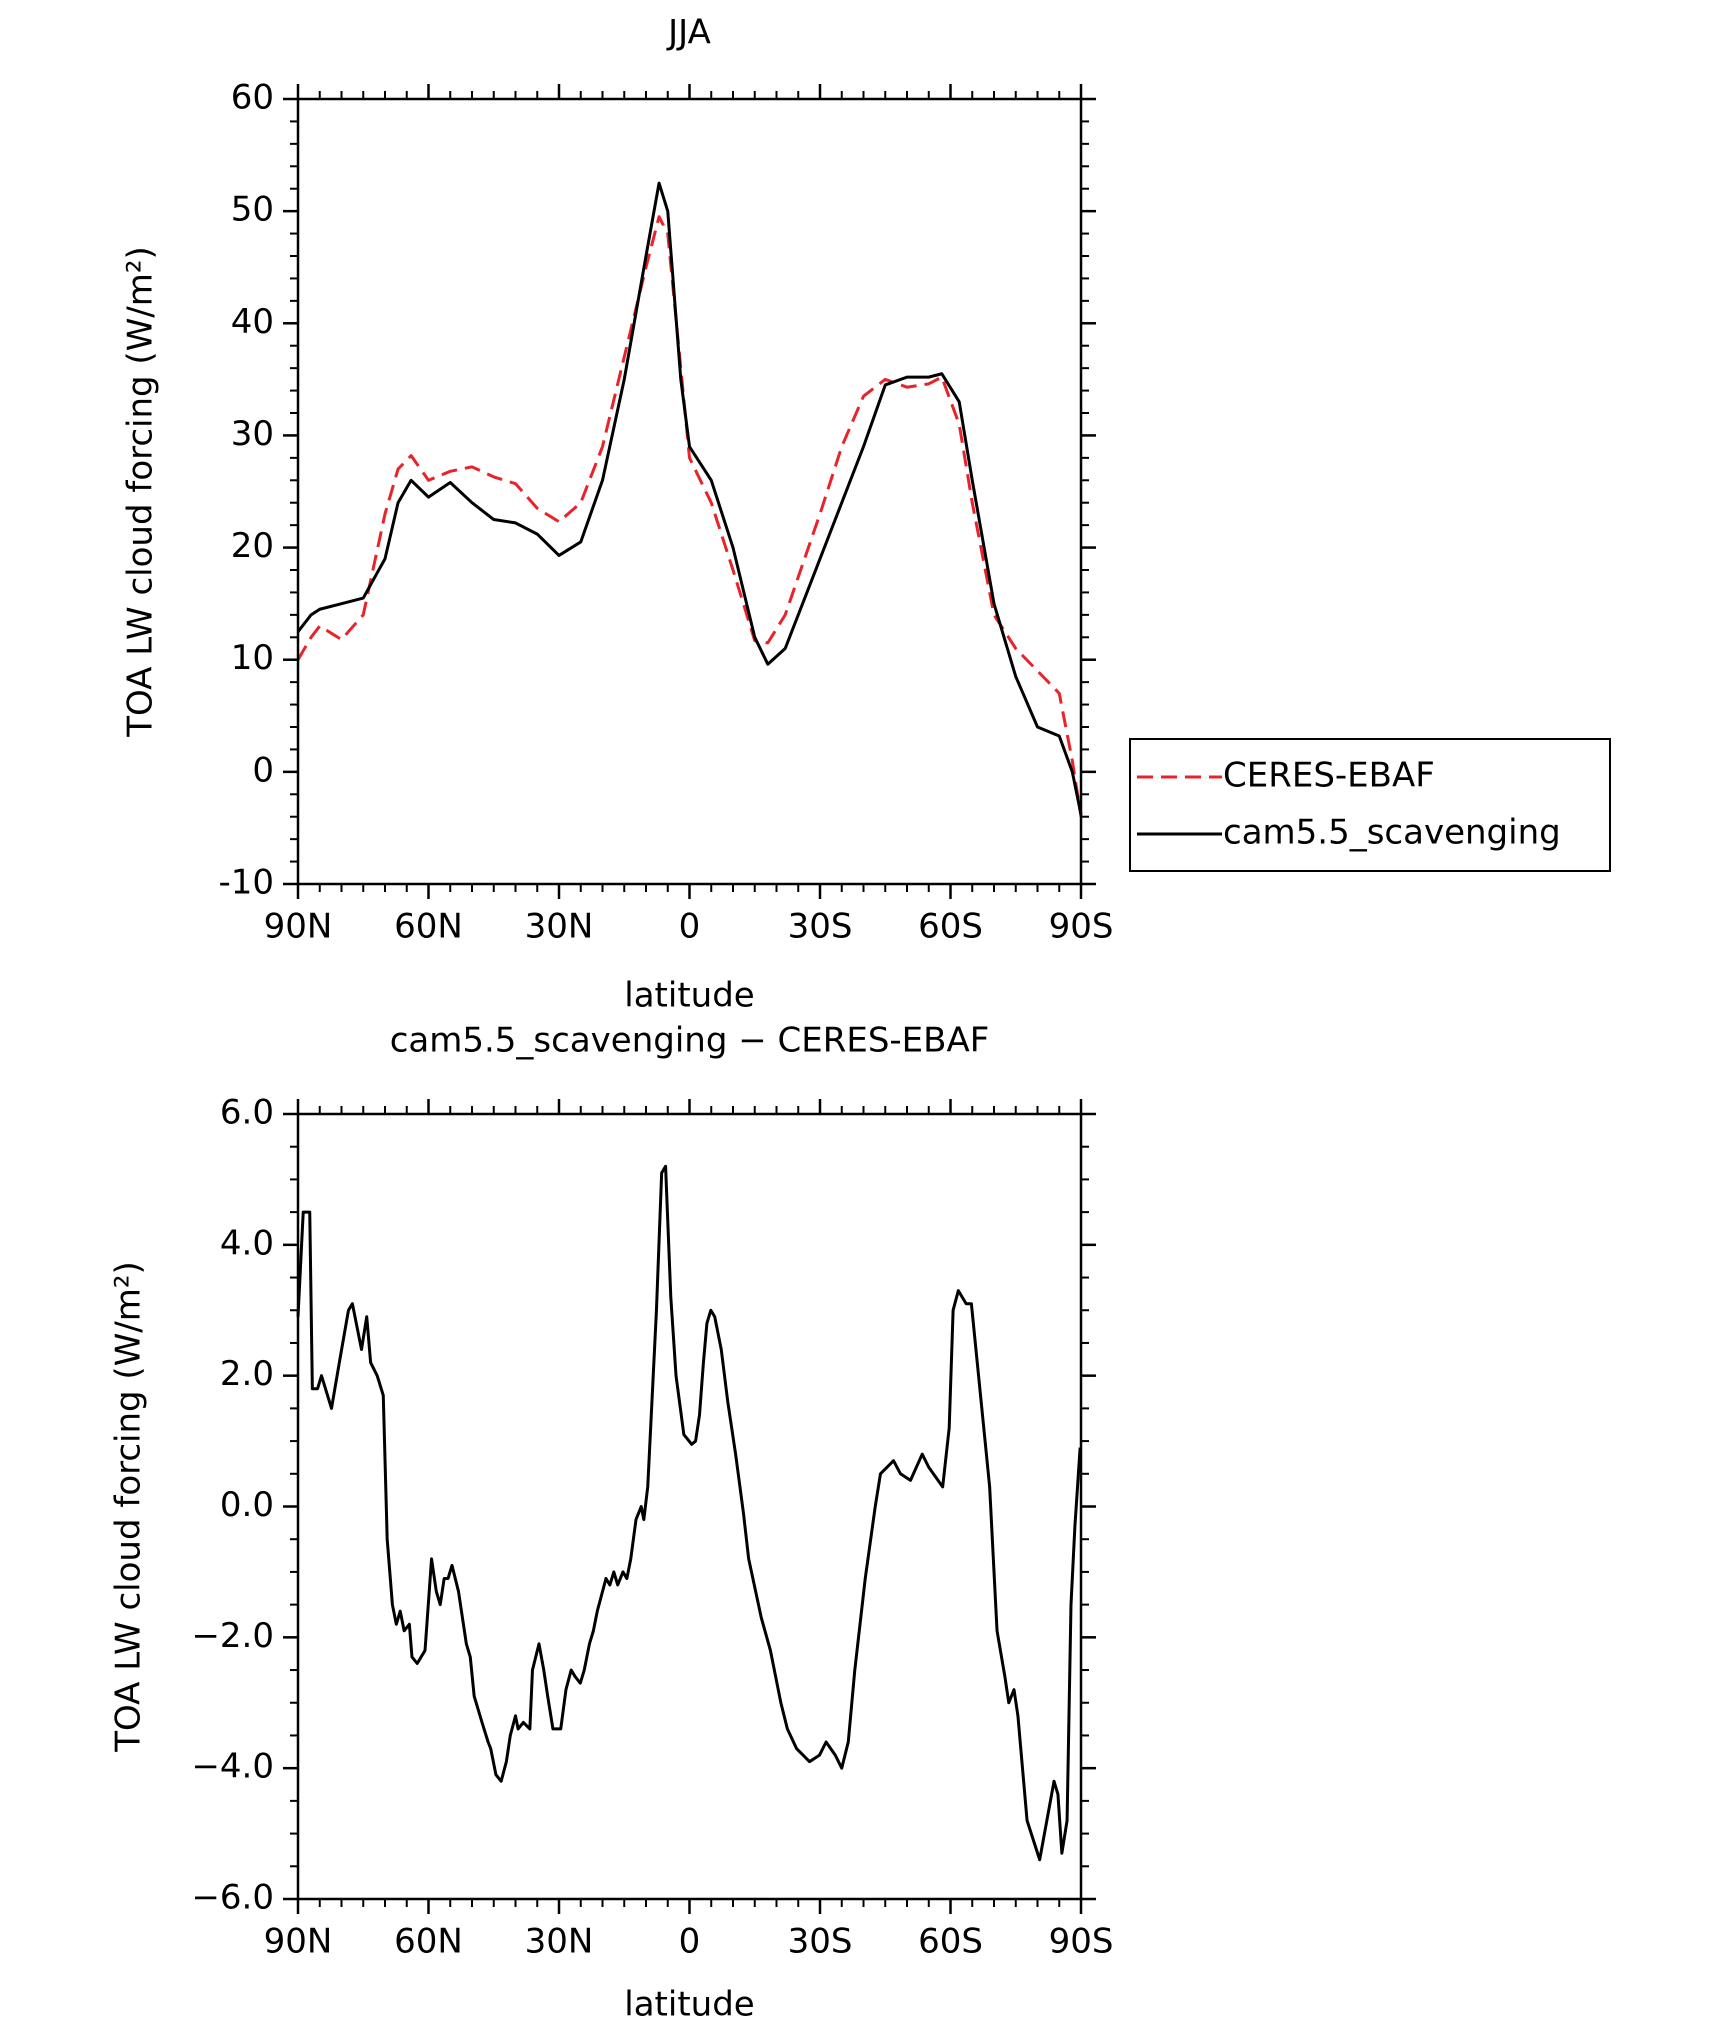 The width and height of the screenshot is (1710, 2021). Describe the element at coordinates (247, 1243) in the screenshot. I see `y-tick-label: 4.0` at that location.